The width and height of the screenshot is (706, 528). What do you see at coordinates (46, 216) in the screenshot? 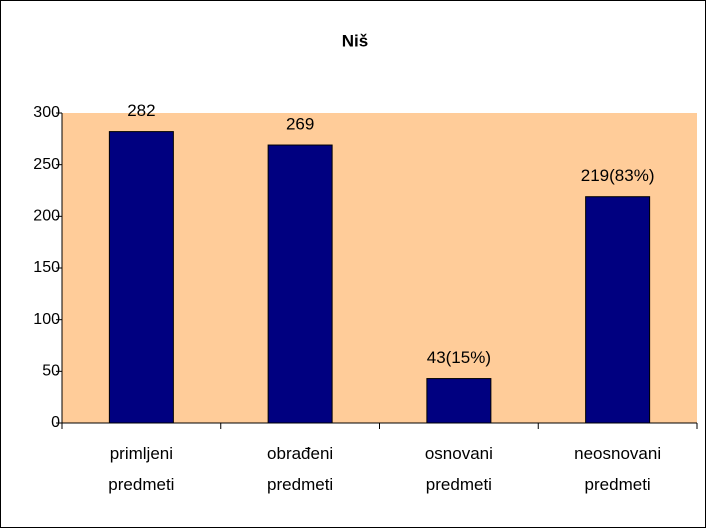
I see `y-tick-label: 200` at bounding box center [46, 216].